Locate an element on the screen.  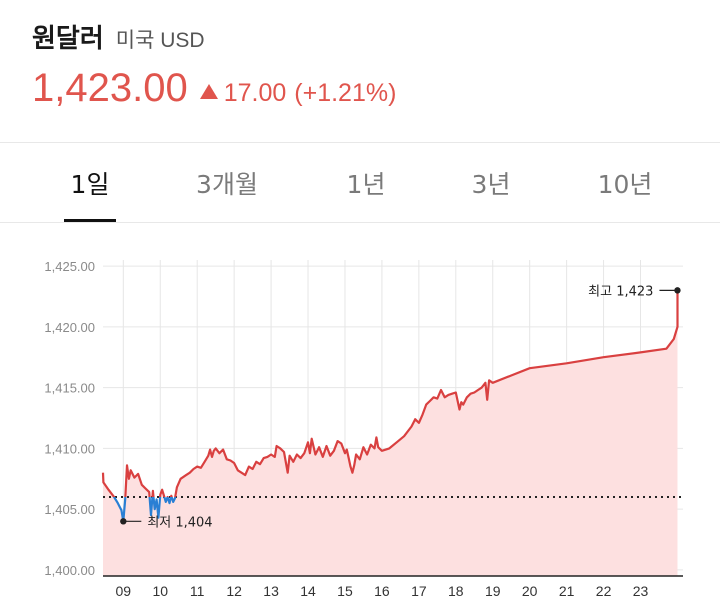
x-tick-label: 22 is located at coordinates (604, 591).